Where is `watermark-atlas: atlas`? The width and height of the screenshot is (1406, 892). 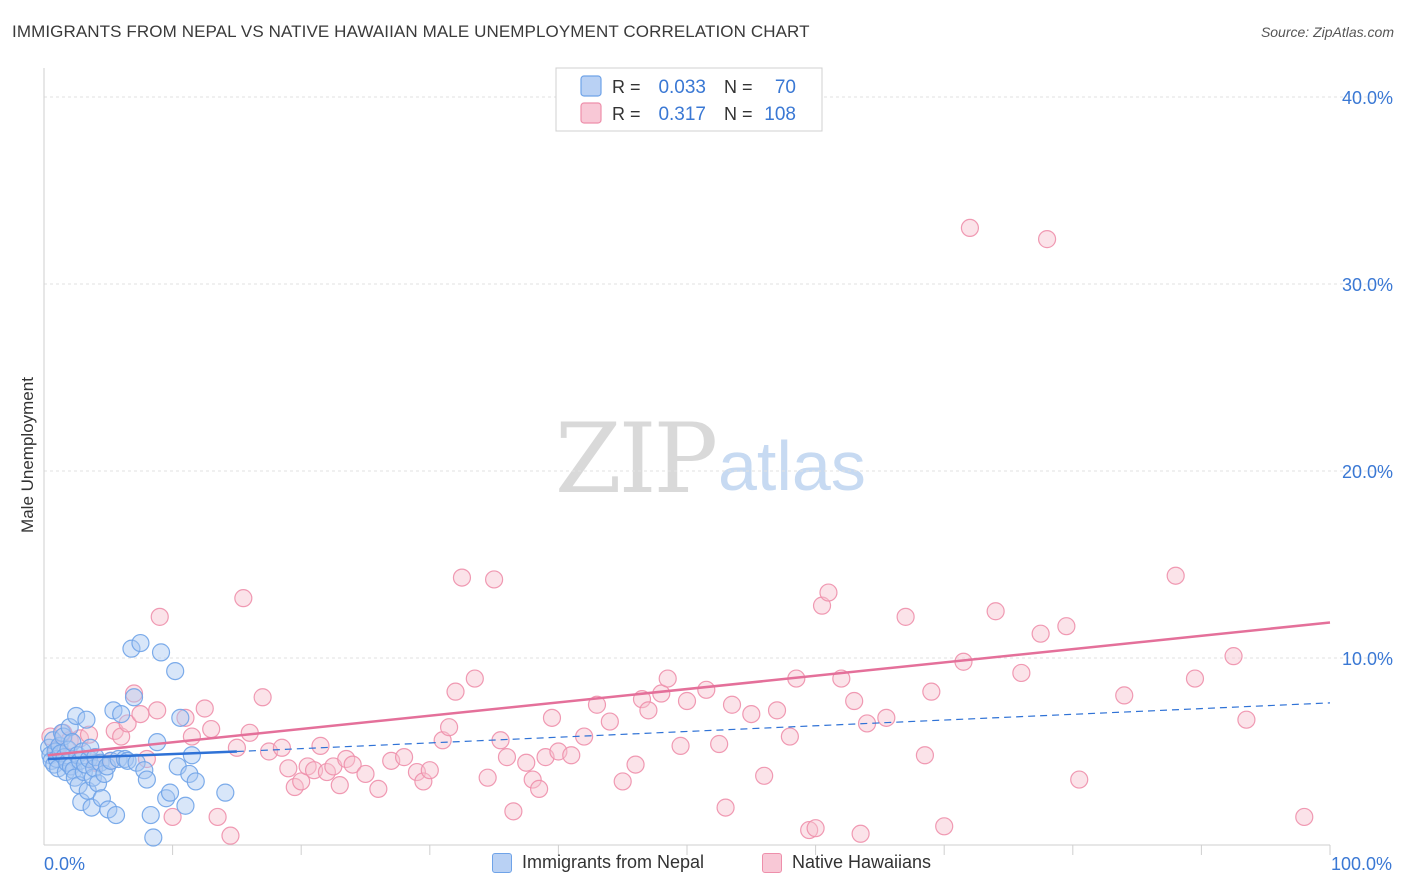
watermark-atlas: atlas is located at coordinates (792, 466).